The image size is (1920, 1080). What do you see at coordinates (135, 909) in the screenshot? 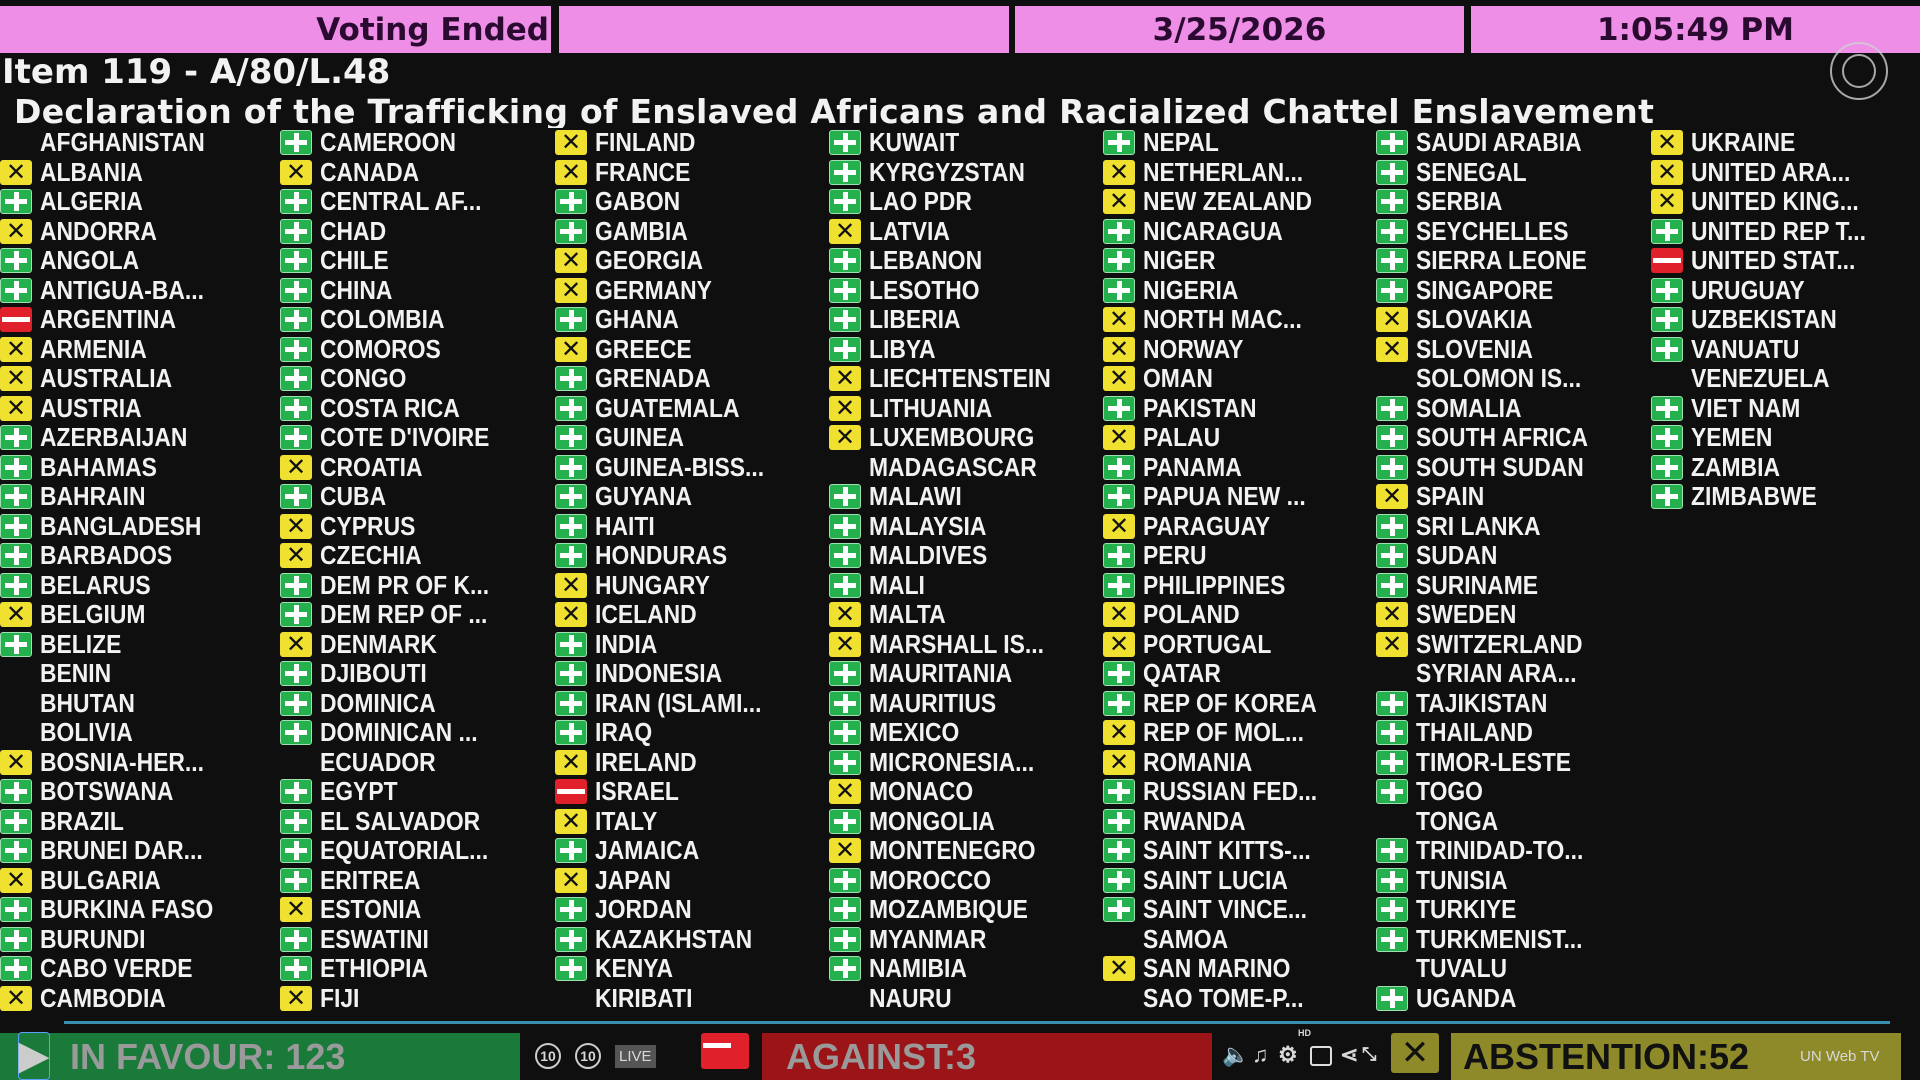
I see `country-row: BURKINA FASO` at bounding box center [135, 909].